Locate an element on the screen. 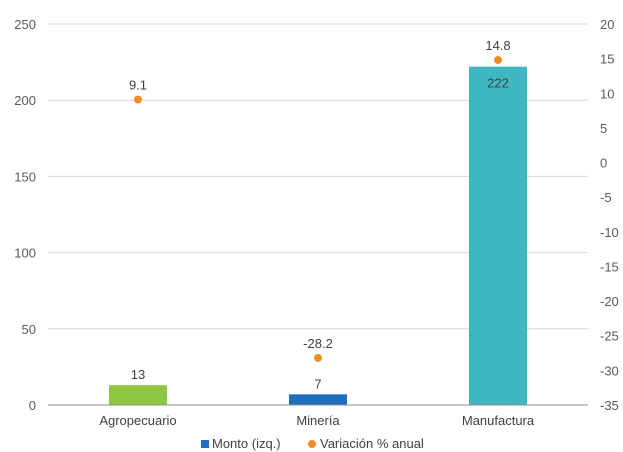 The width and height of the screenshot is (623, 452). legend-swatch-bar is located at coordinates (205, 444).